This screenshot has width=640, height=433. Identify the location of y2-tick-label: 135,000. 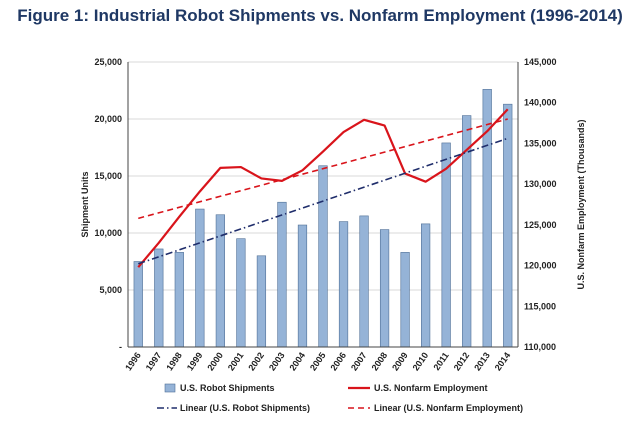
(540, 143).